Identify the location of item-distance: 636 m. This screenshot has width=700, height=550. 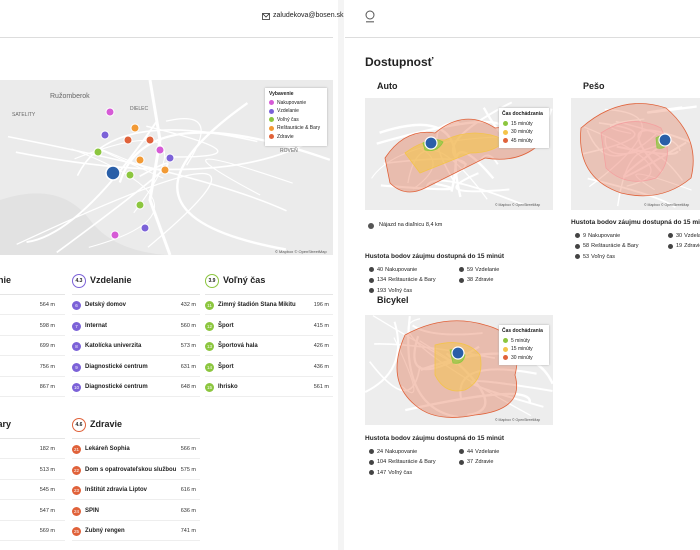
(188, 510).